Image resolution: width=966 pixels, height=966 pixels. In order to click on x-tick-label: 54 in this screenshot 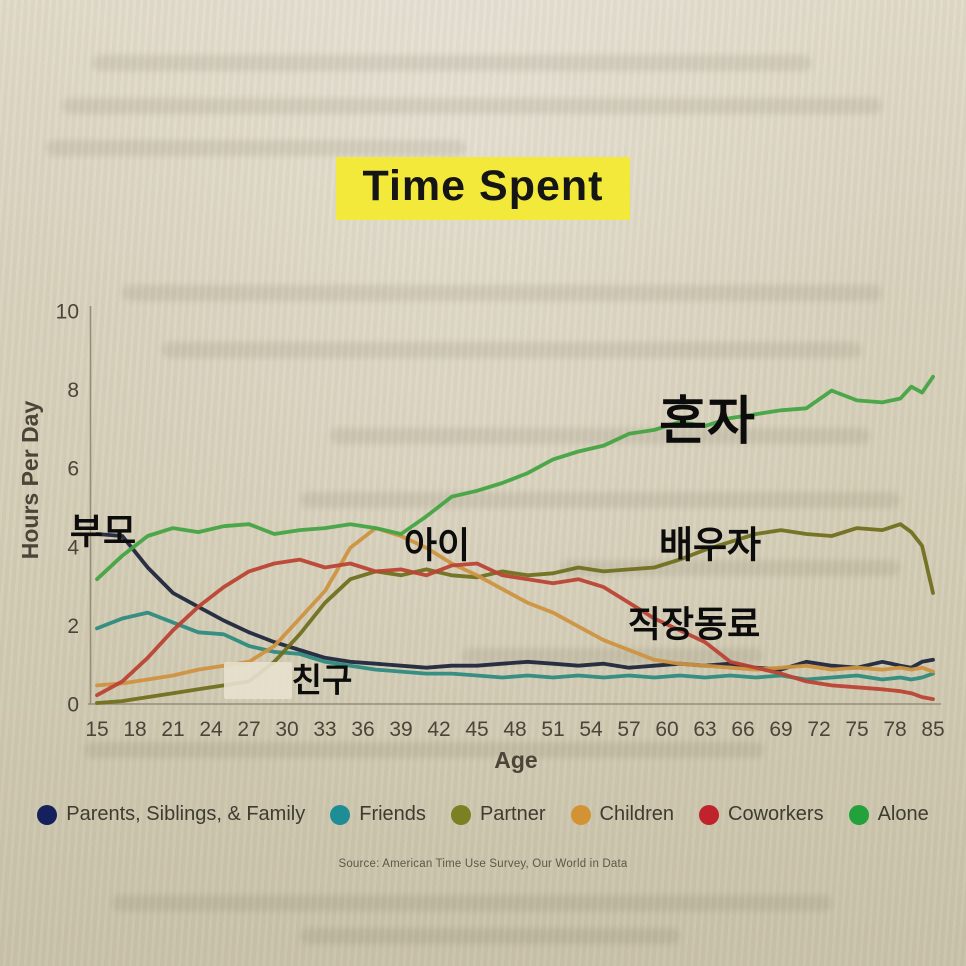, I will do `click(591, 729)`.